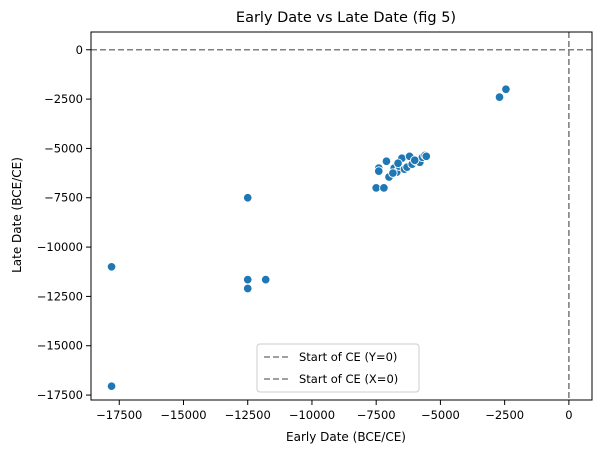 Image resolution: width=601 pixels, height=457 pixels. What do you see at coordinates (348, 379) in the screenshot?
I see `legend-entry-label: Start of CE (X=0)` at bounding box center [348, 379].